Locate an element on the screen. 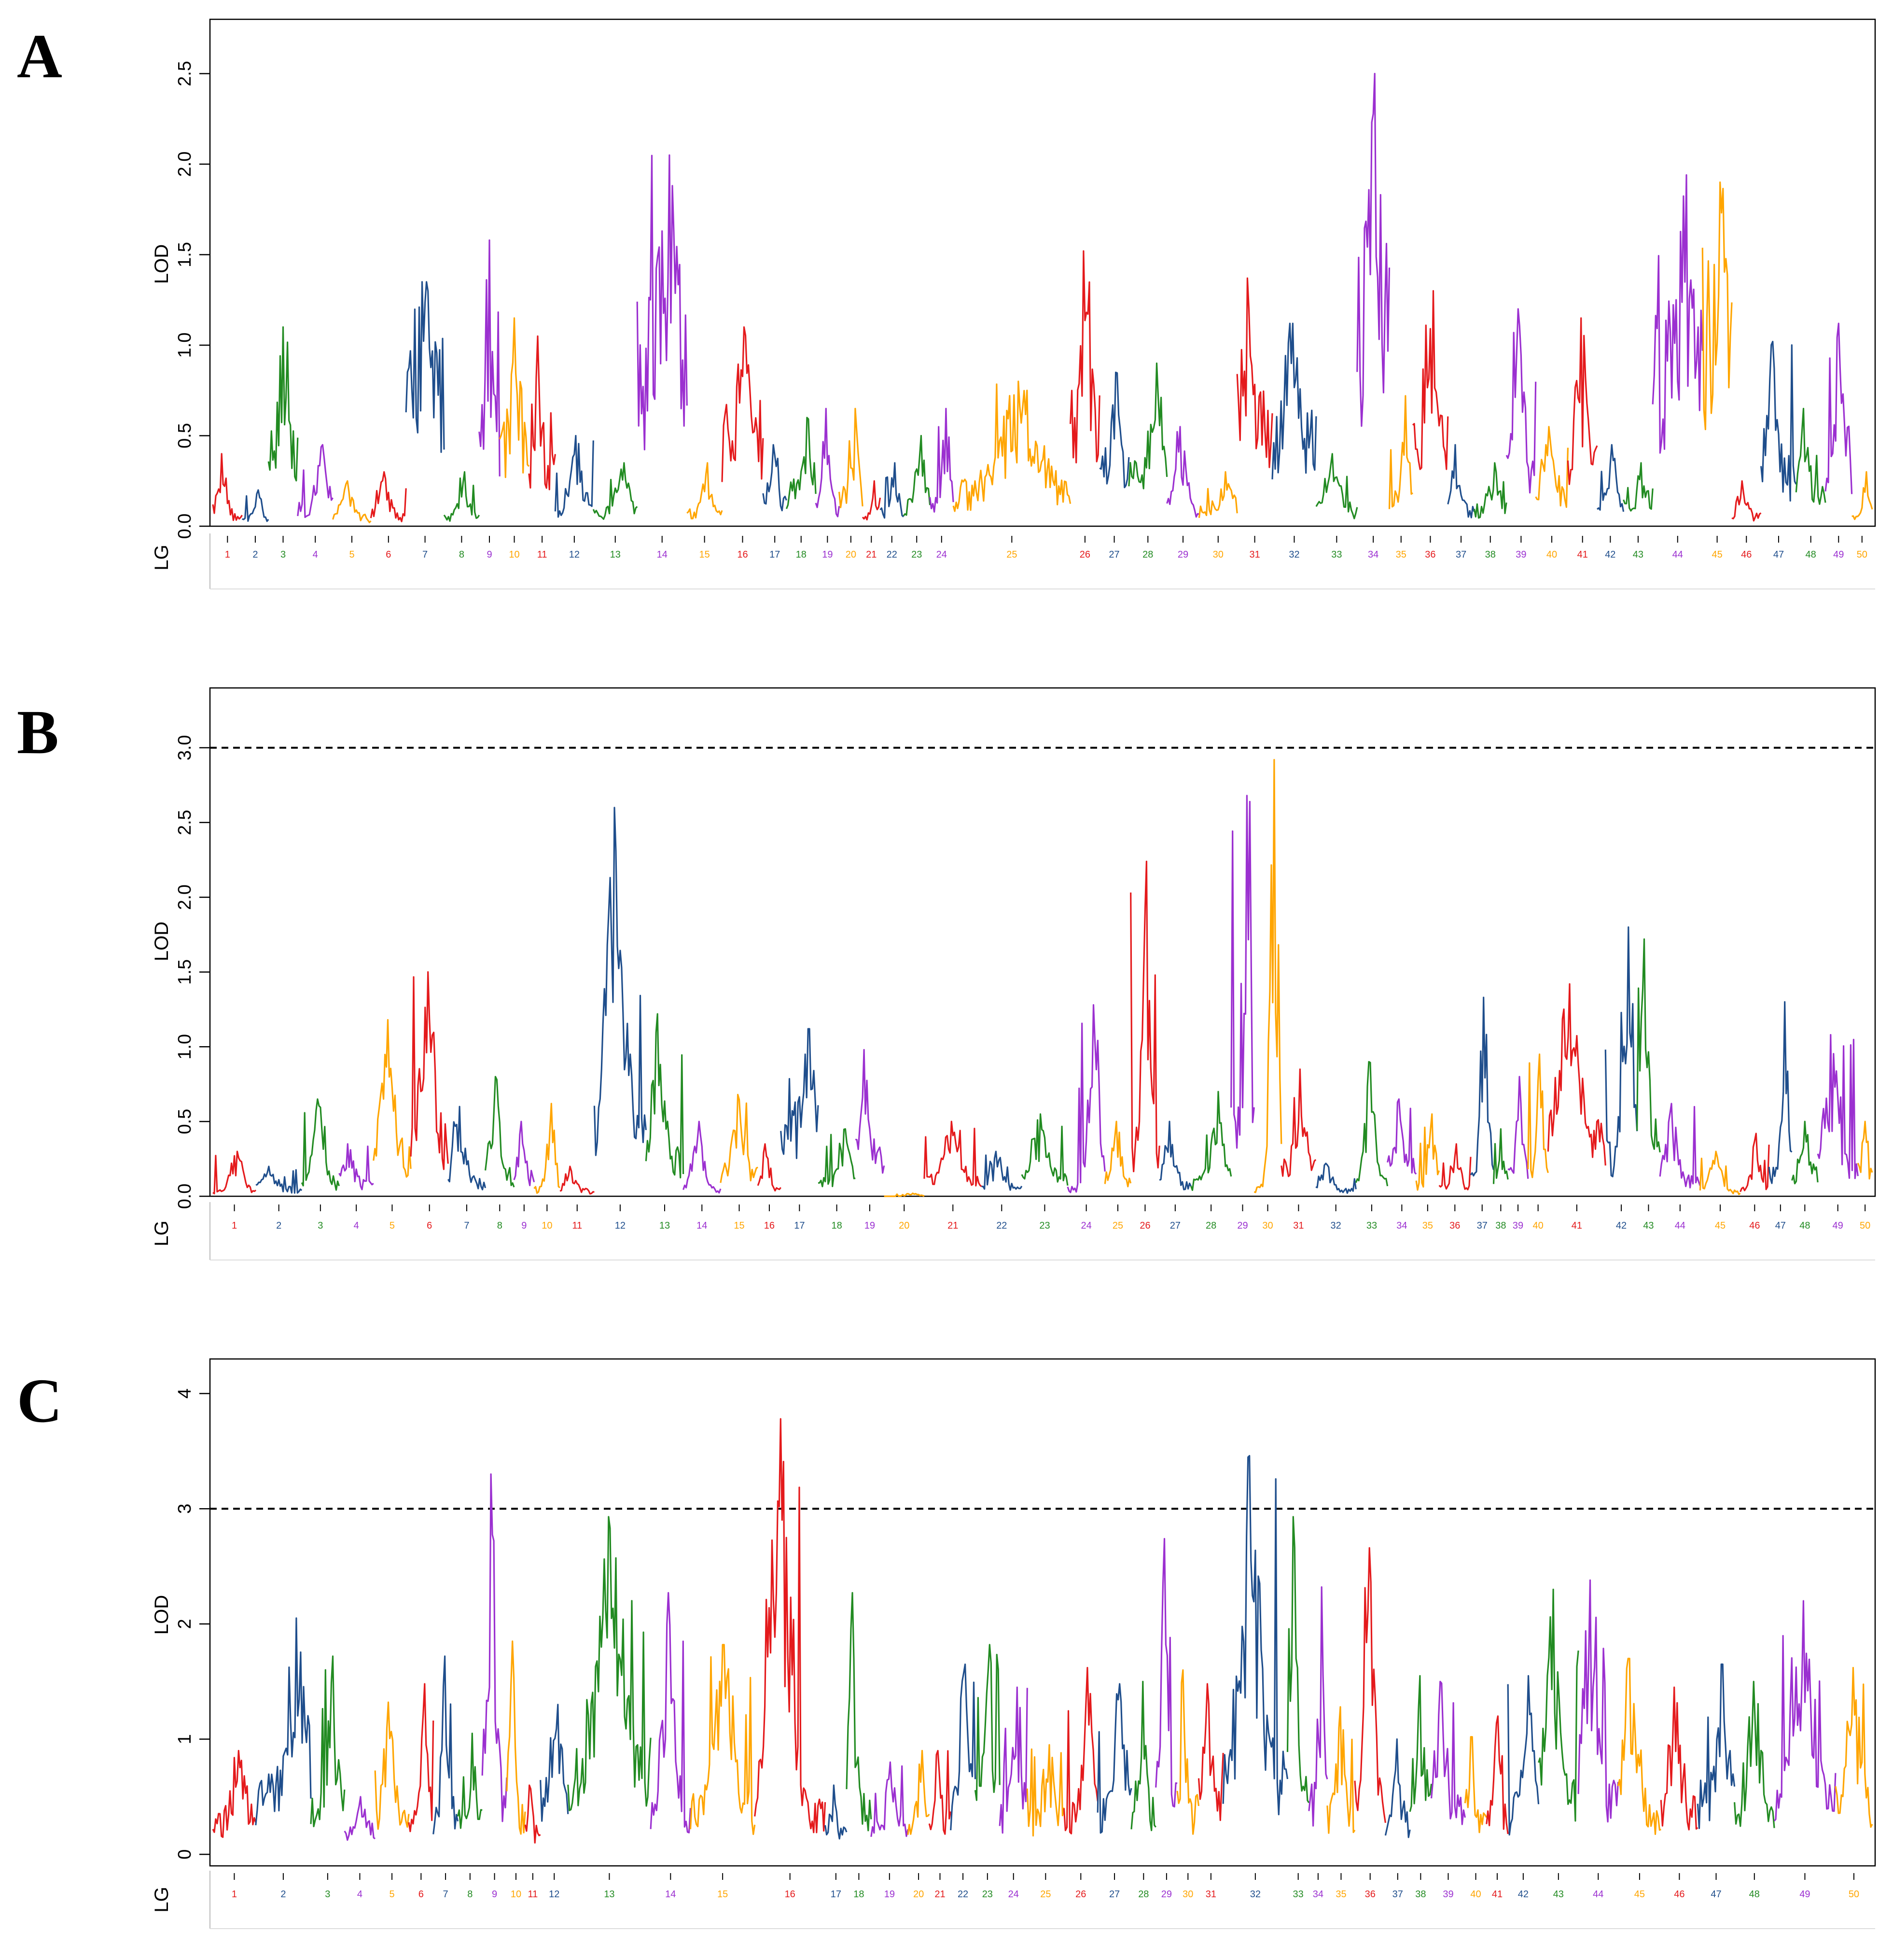  lg-label: 1 is located at coordinates (227, 554).